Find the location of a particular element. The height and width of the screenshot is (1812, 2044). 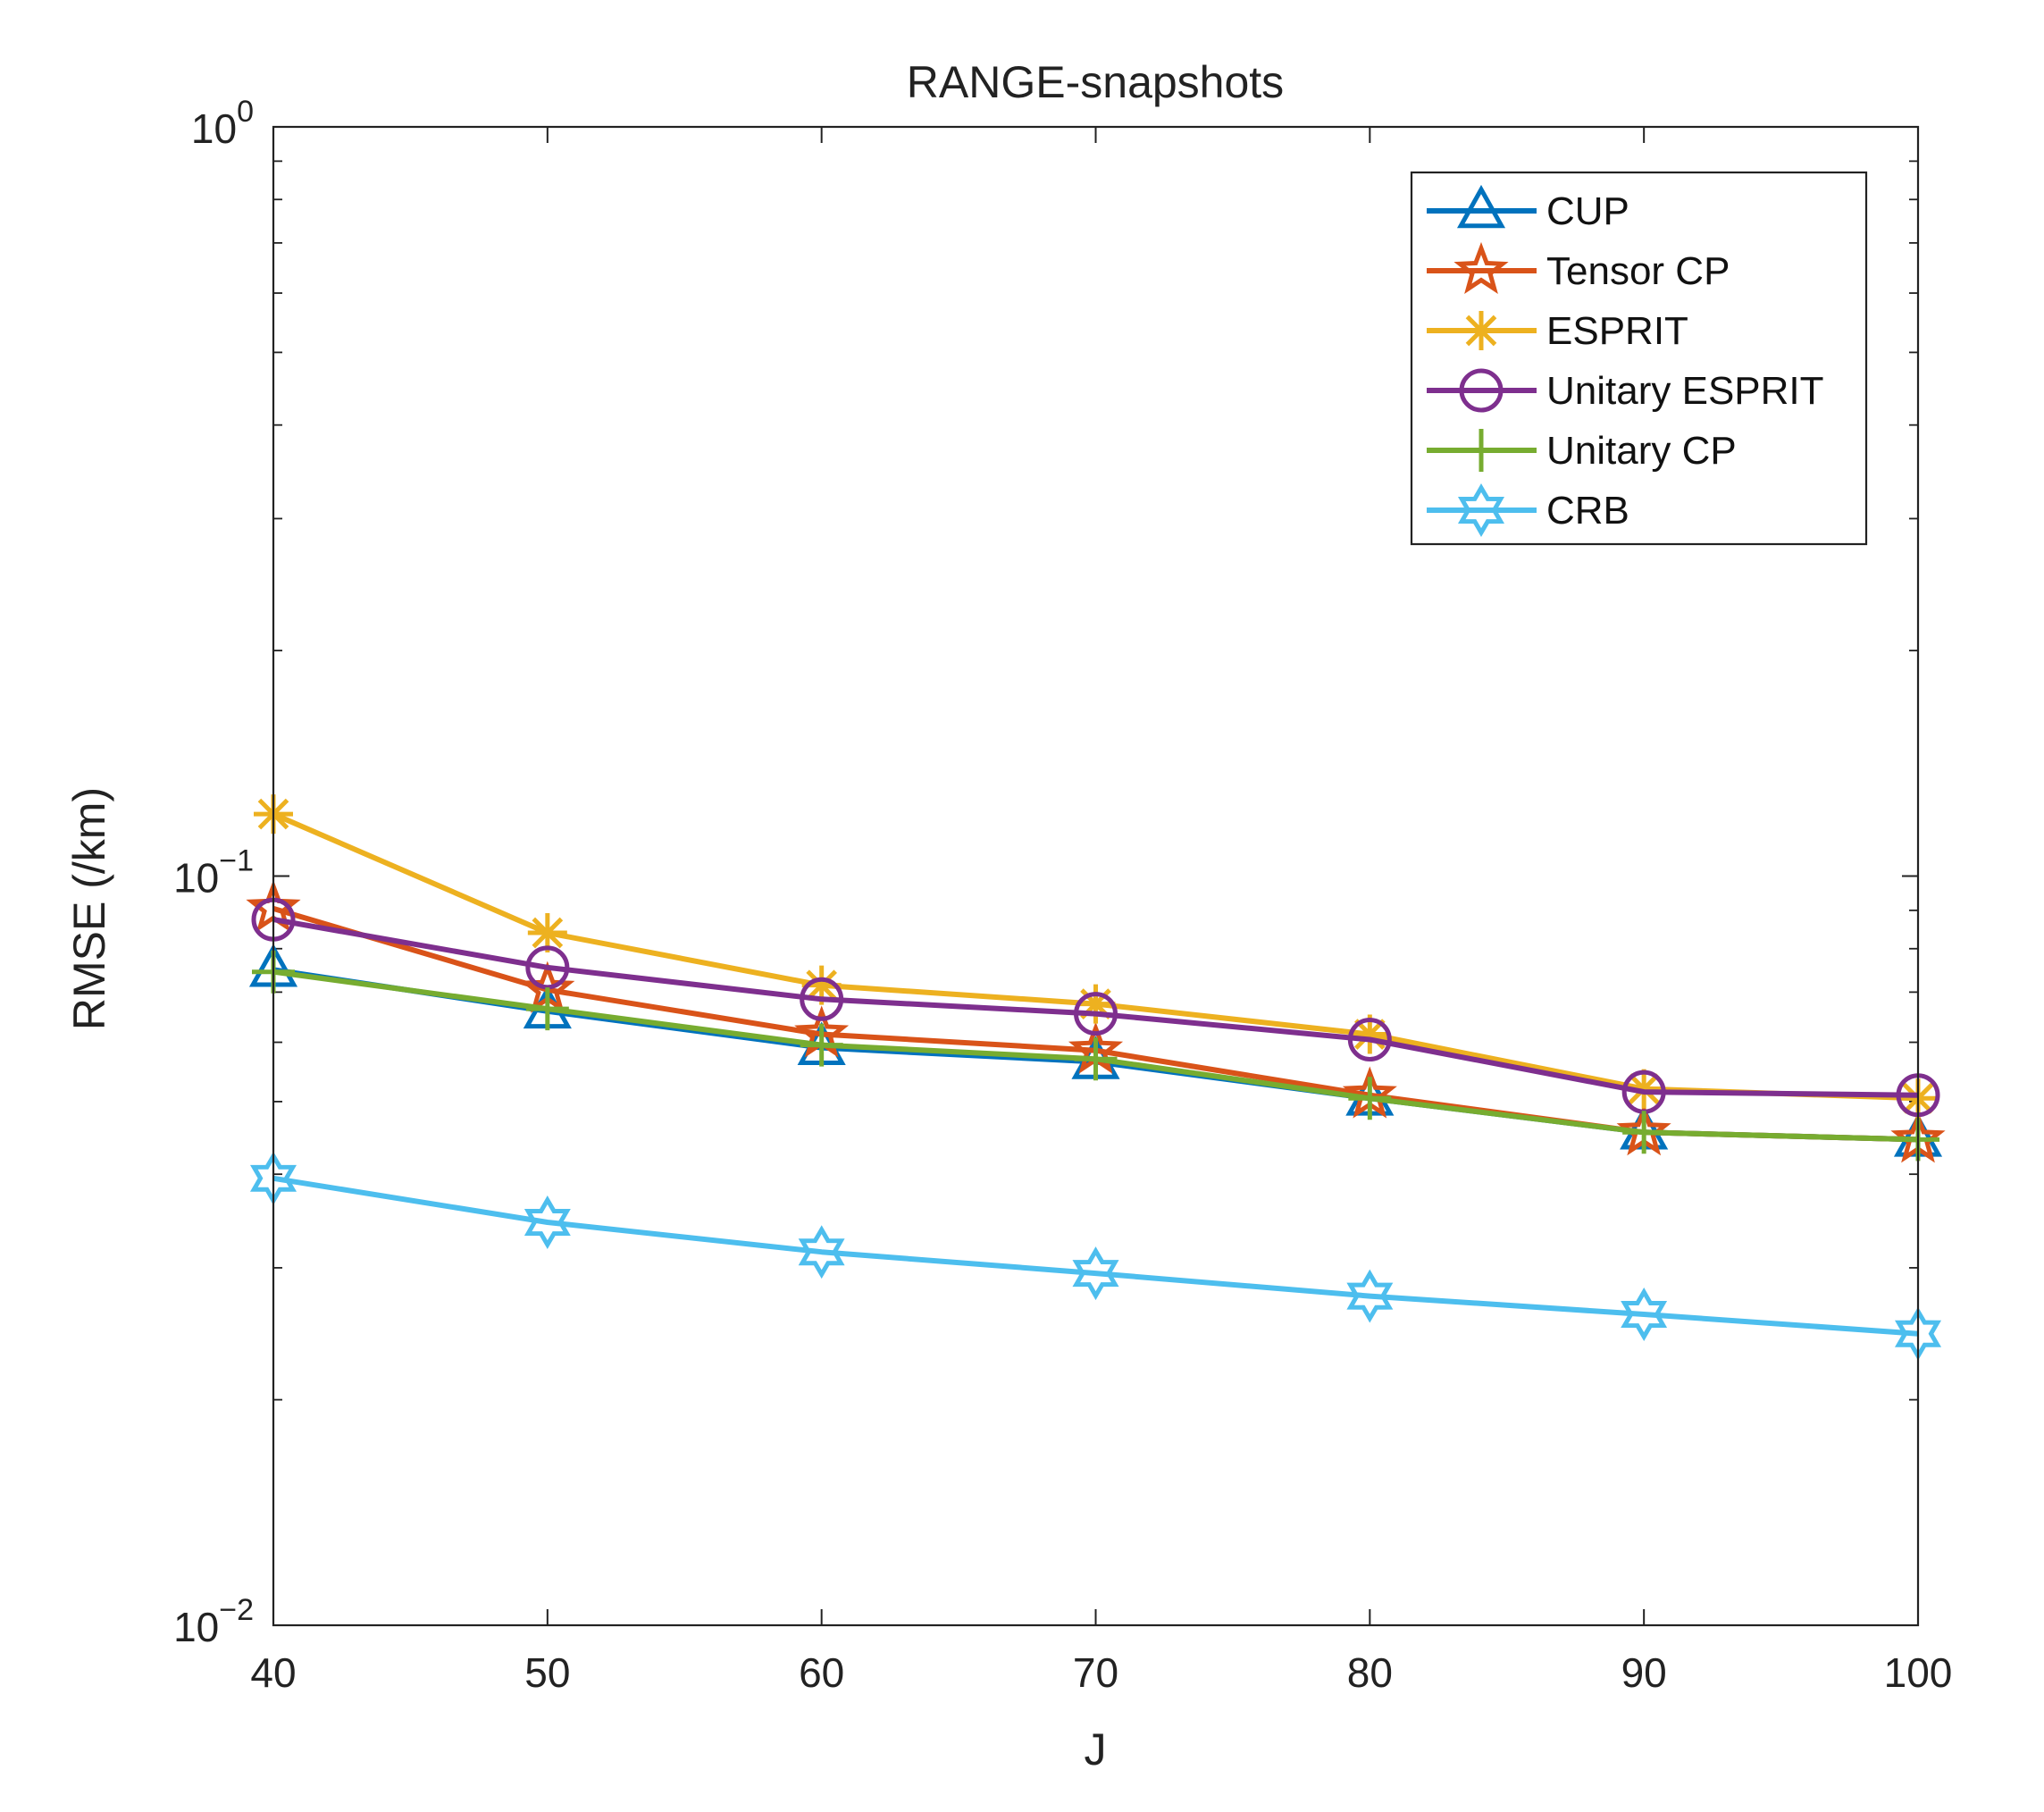

x-tick-label: 90 is located at coordinates (1644, 1672).